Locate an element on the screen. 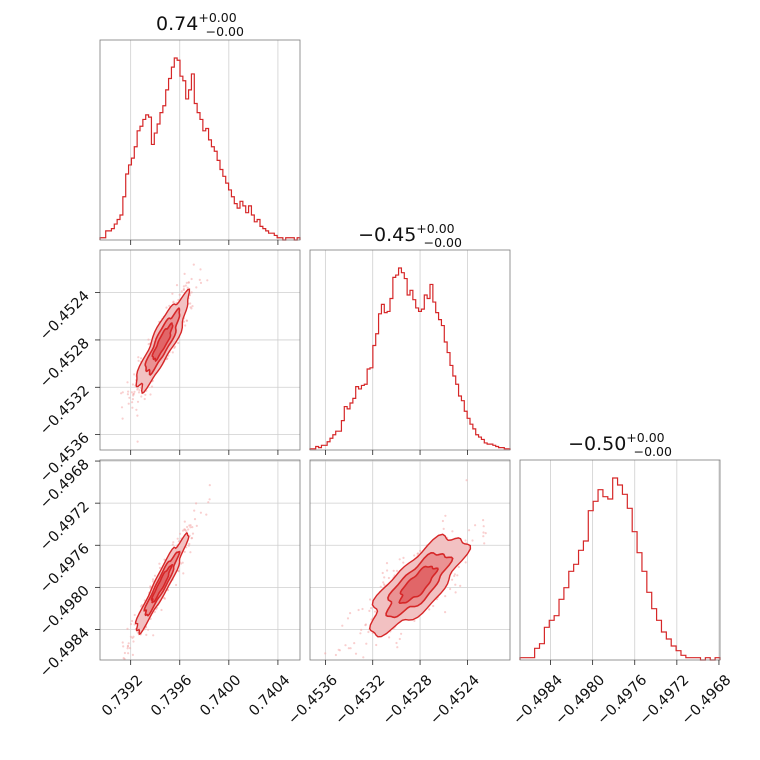 The image size is (760, 760). y-tick-label: −0.4528 is located at coordinates (65, 363).